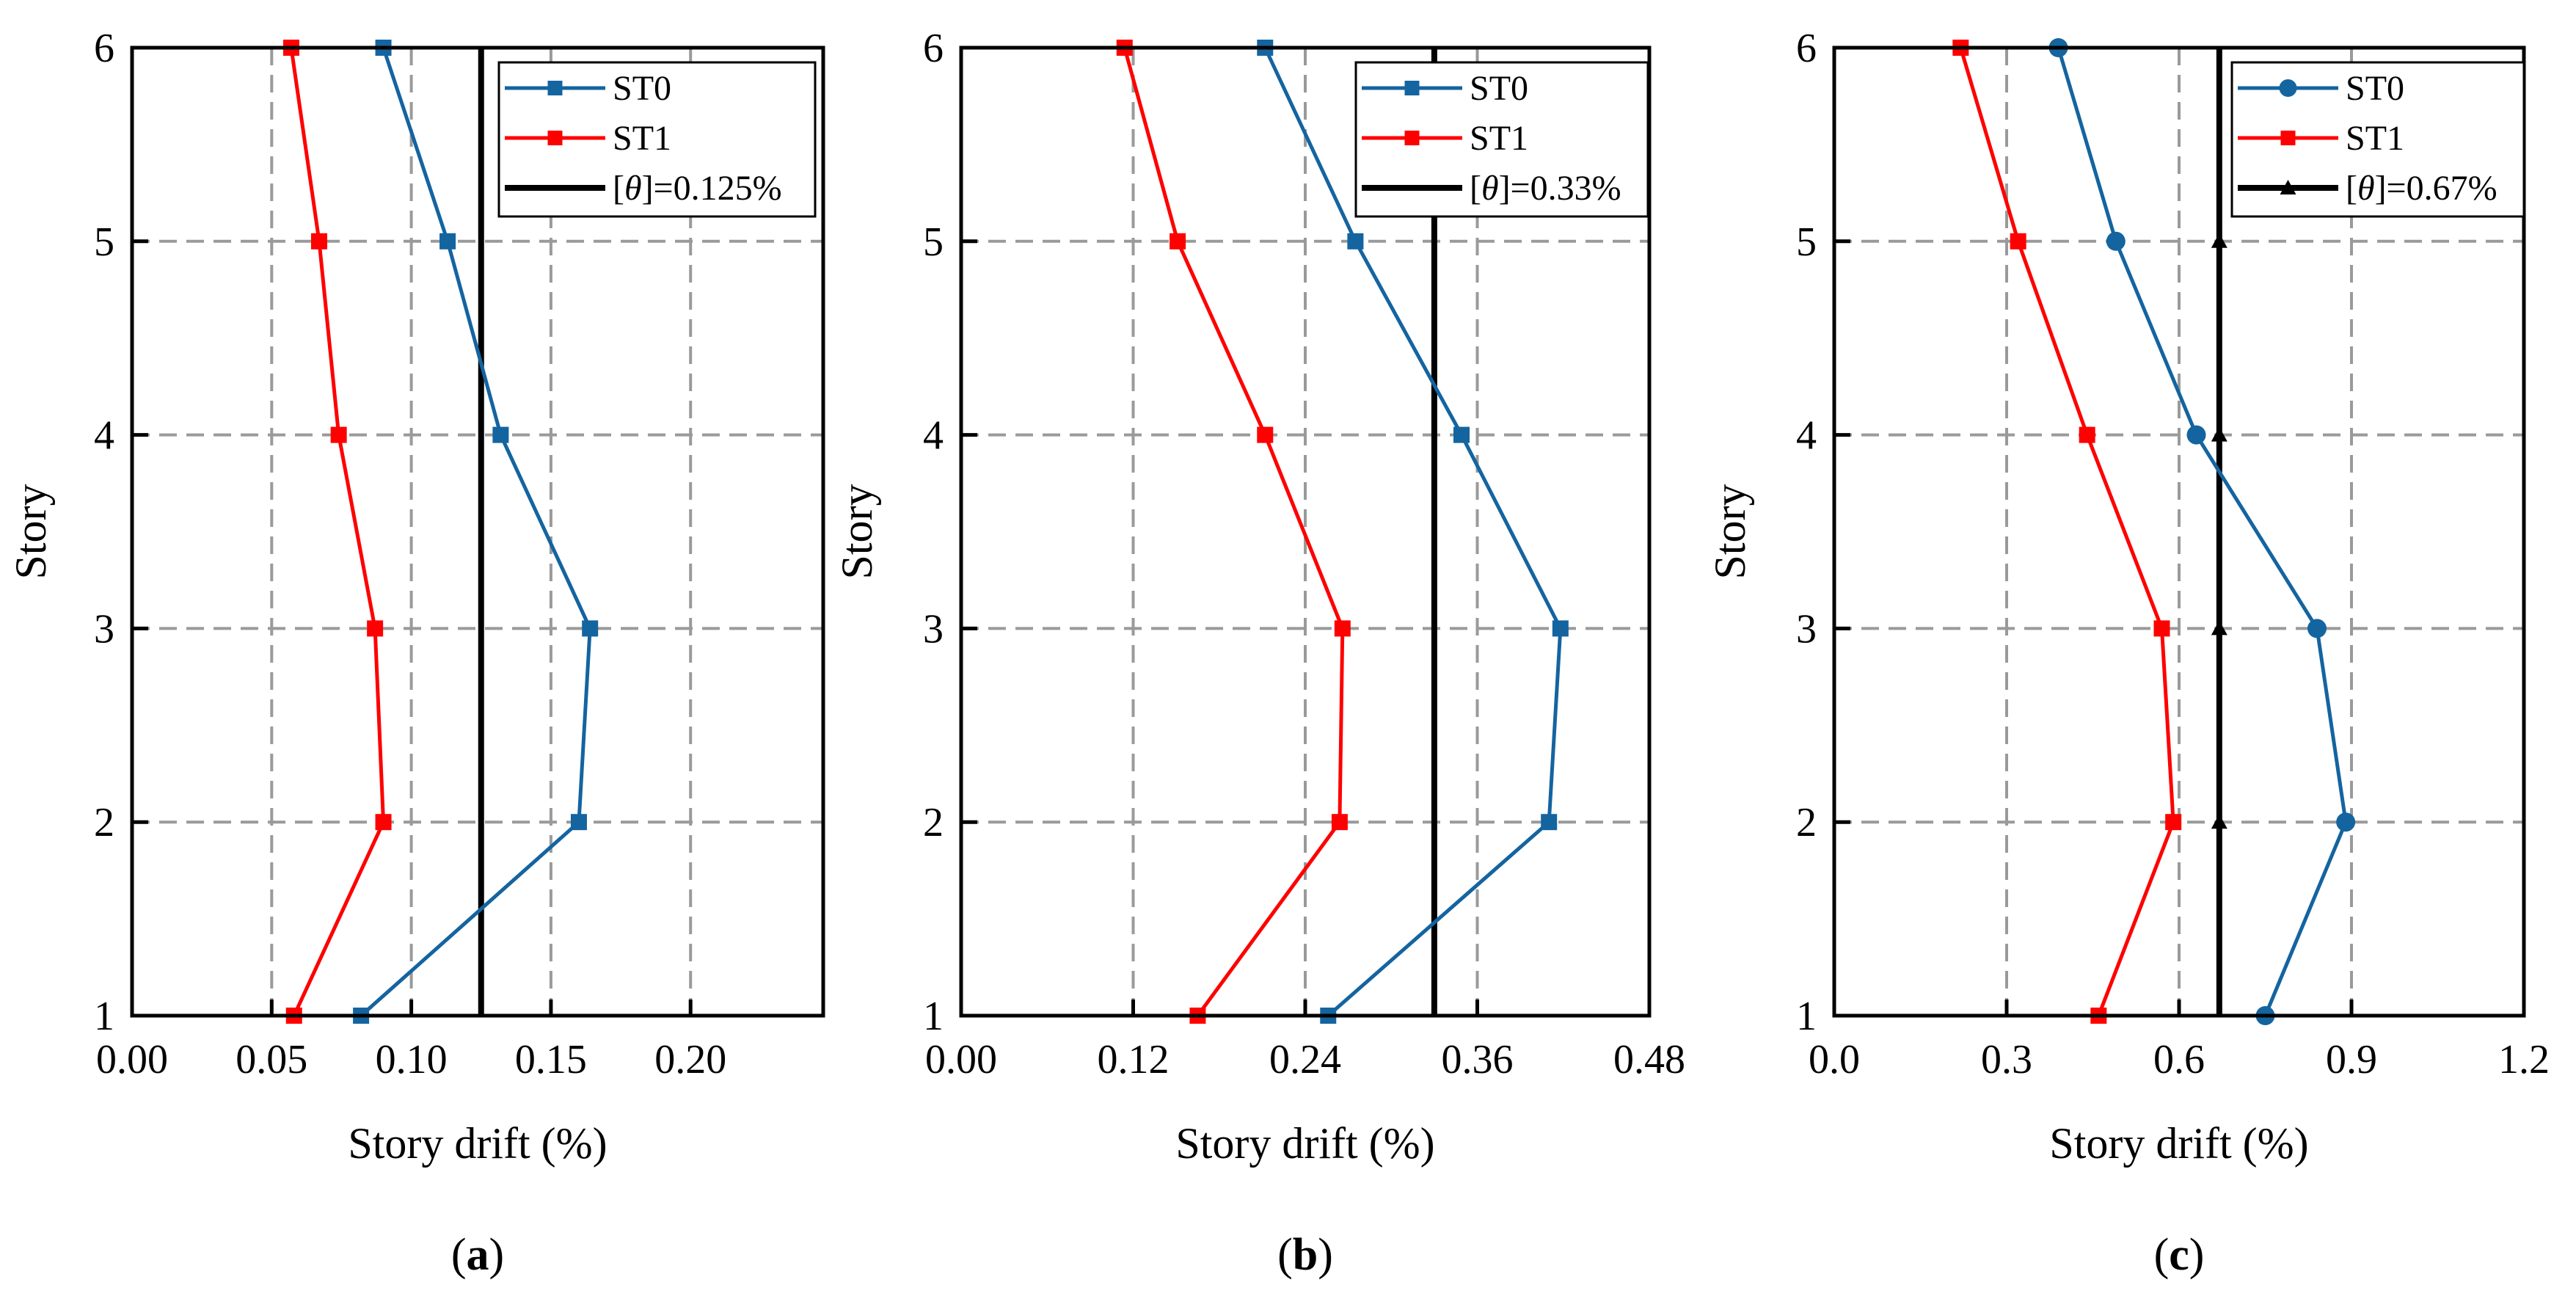 This screenshot has width=2576, height=1307. Describe the element at coordinates (2007, 1059) in the screenshot. I see `x-tick-label-1: 0.3` at that location.